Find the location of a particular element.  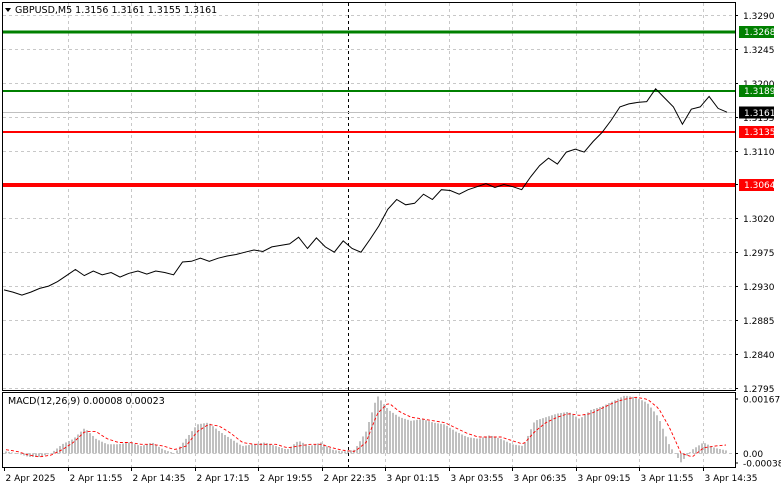

symbol-menu-triangle-icon is located at coordinates (8, 10).